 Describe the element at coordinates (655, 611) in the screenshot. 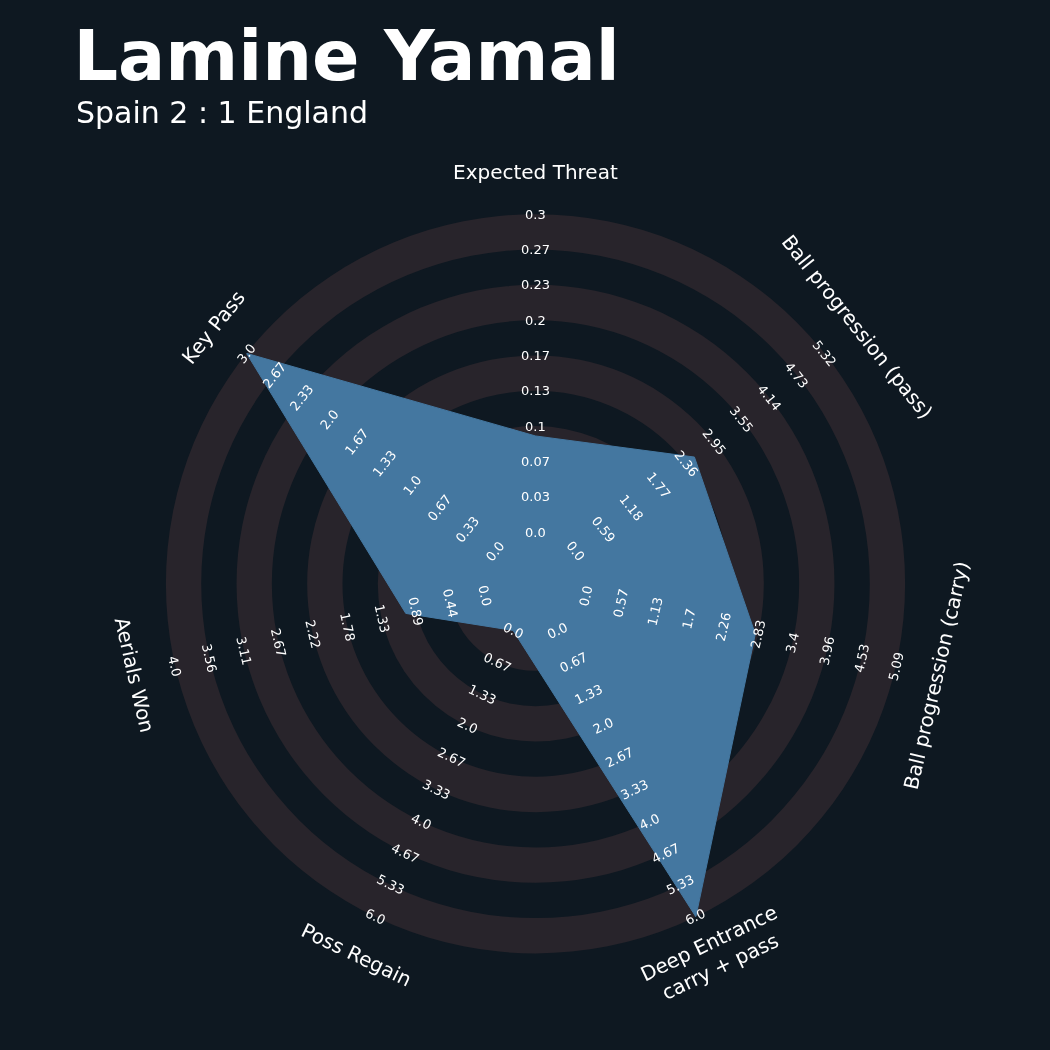

I see `text: 1.13` at that location.